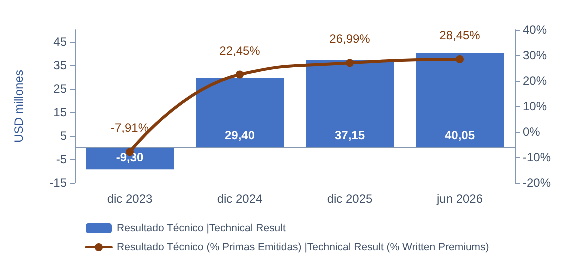 The width and height of the screenshot is (561, 278). Describe the element at coordinates (240, 51) in the screenshot. I see `data-label: 22,45%` at that location.